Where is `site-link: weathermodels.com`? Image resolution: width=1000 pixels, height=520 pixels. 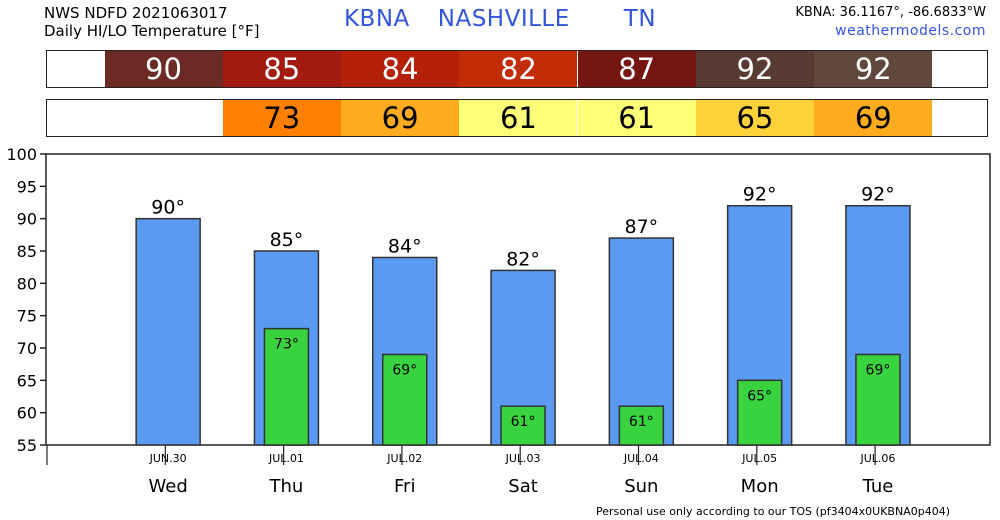
site-link: weathermodels.com is located at coordinates (910, 31).